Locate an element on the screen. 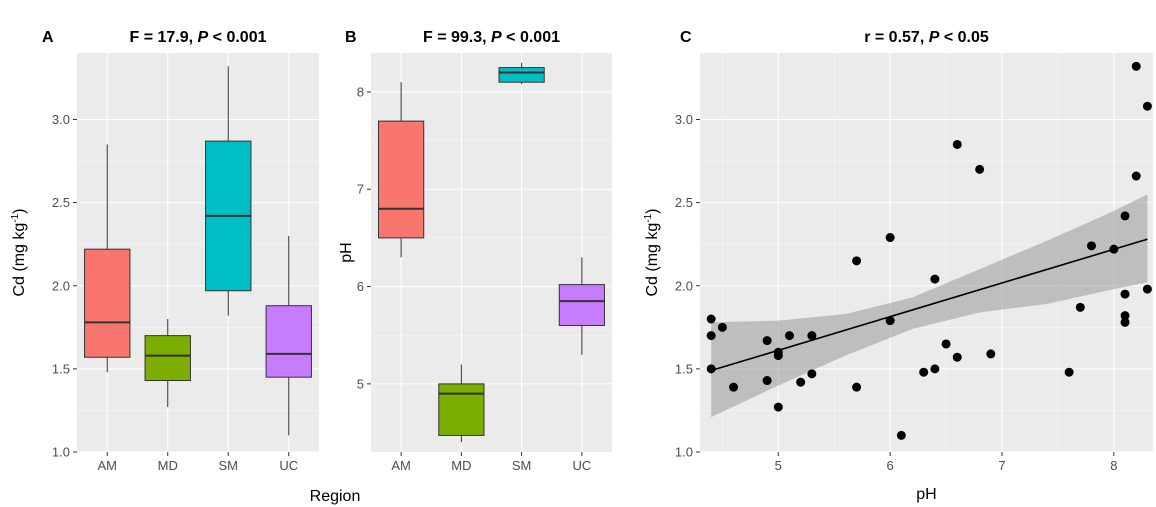 This screenshot has width=1156, height=507. panel-letter: A is located at coordinates (48, 37).